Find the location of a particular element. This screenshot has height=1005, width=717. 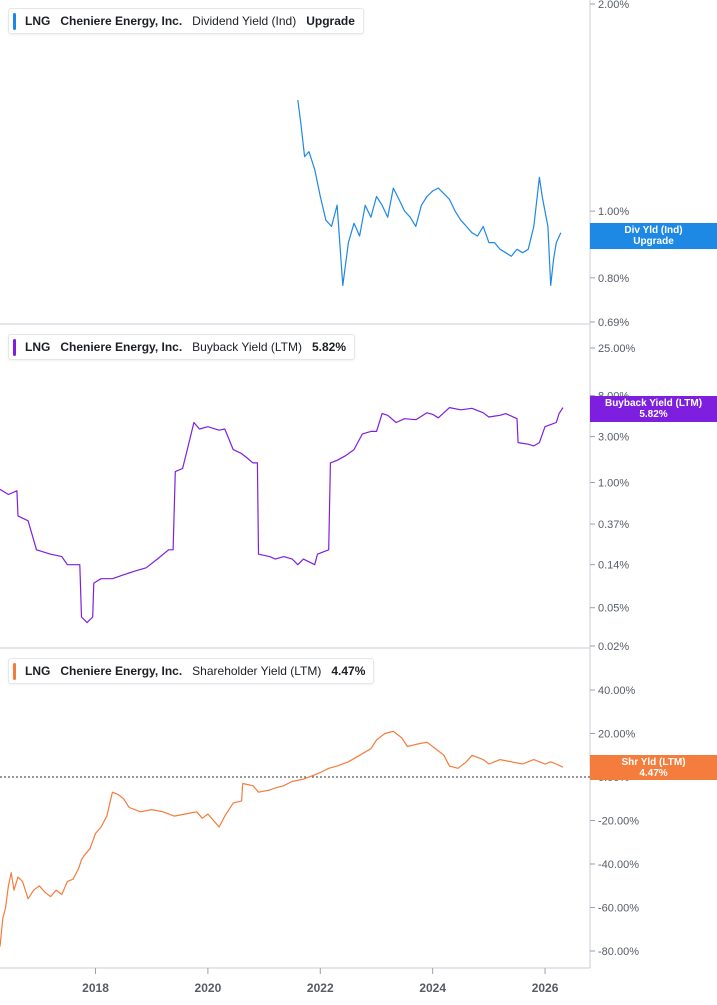

dividend-yield-value-tag: Div Yld (Ind) Upgrade is located at coordinates (653, 236).